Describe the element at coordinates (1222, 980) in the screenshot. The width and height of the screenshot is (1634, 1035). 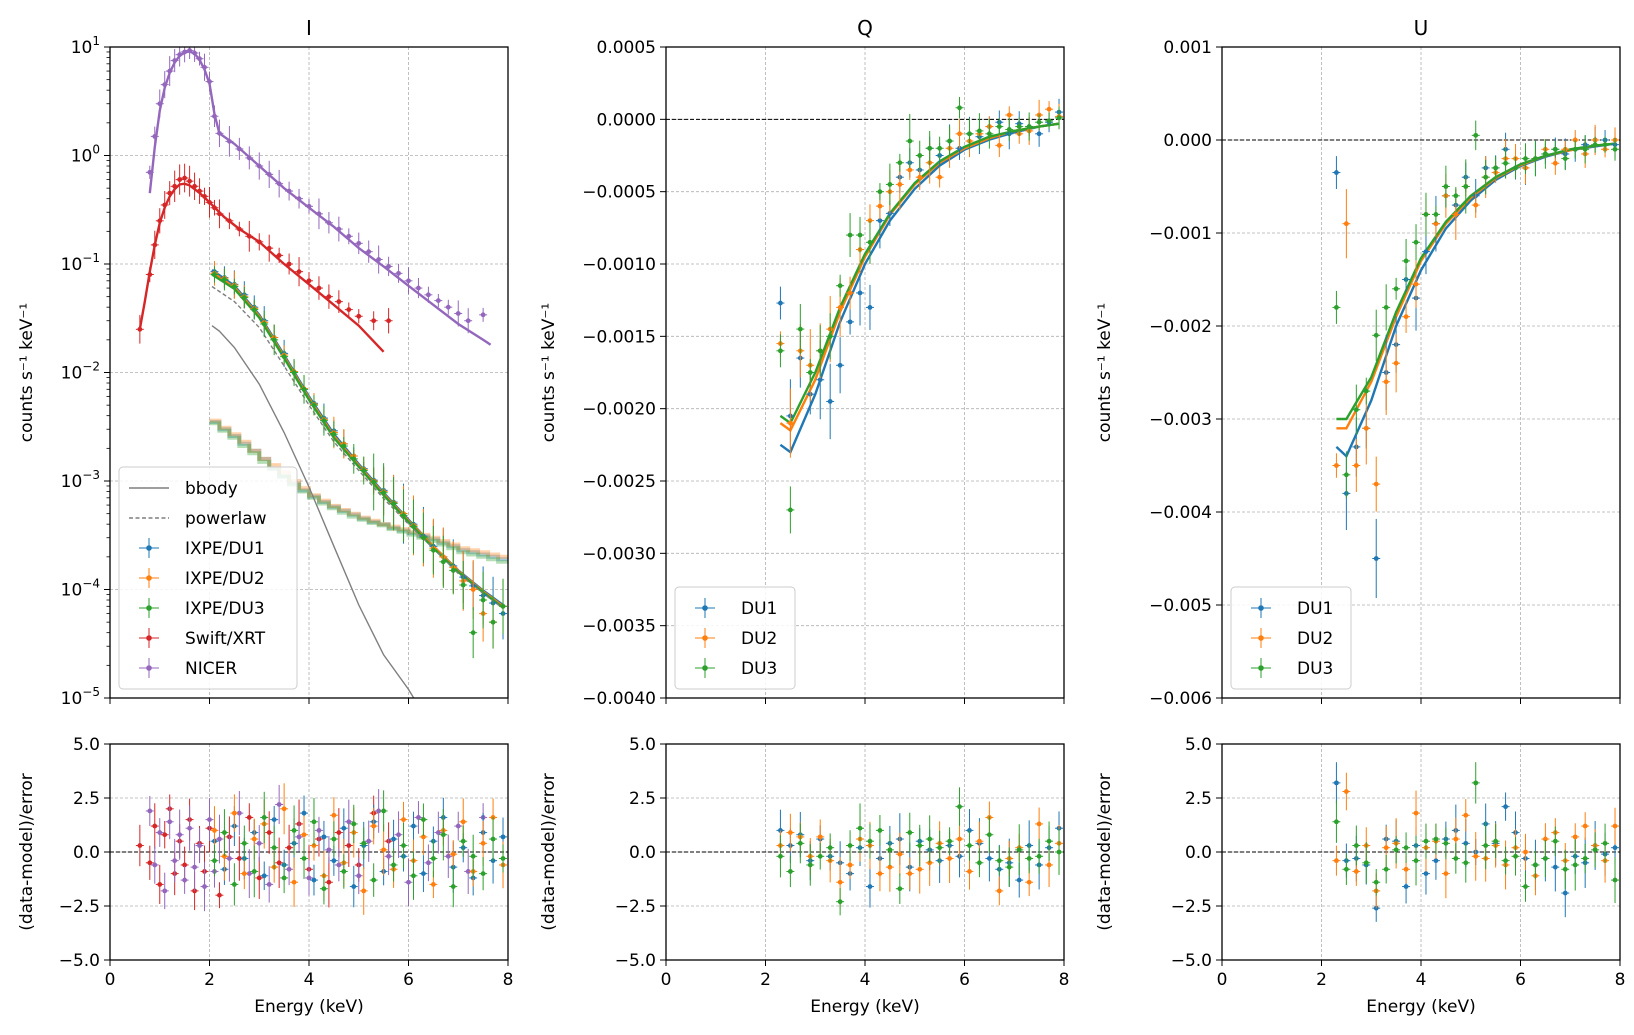
I see `x-tick-label: 0` at that location.